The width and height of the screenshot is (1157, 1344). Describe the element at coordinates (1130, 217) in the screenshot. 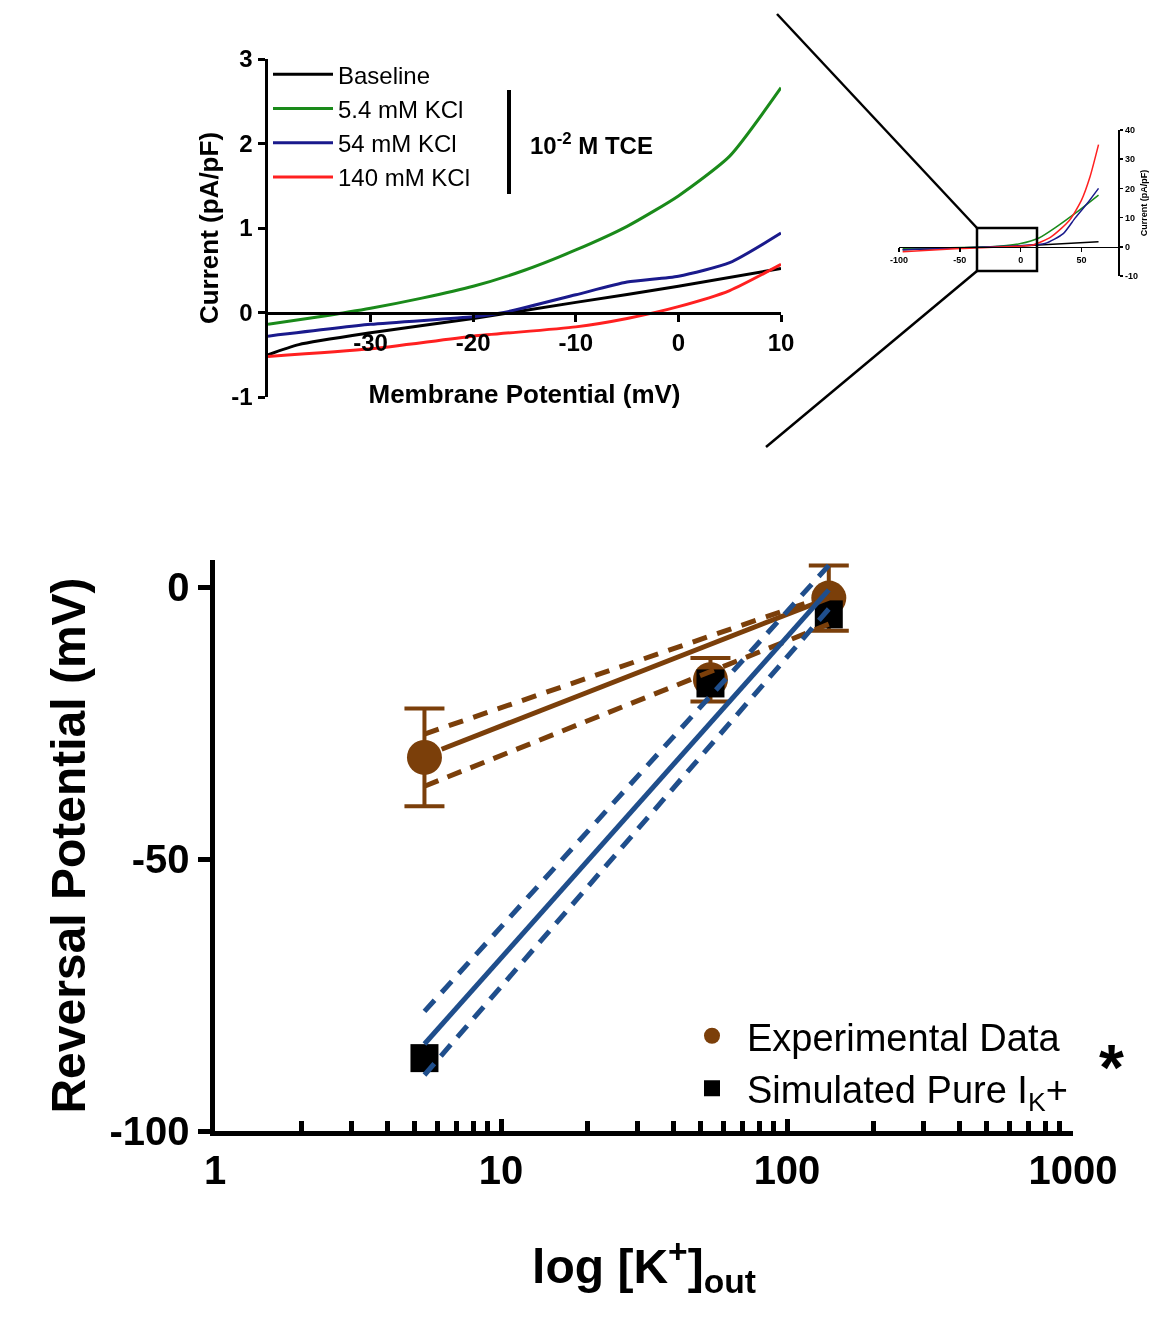

I see `y-tick-label: 10` at that location.